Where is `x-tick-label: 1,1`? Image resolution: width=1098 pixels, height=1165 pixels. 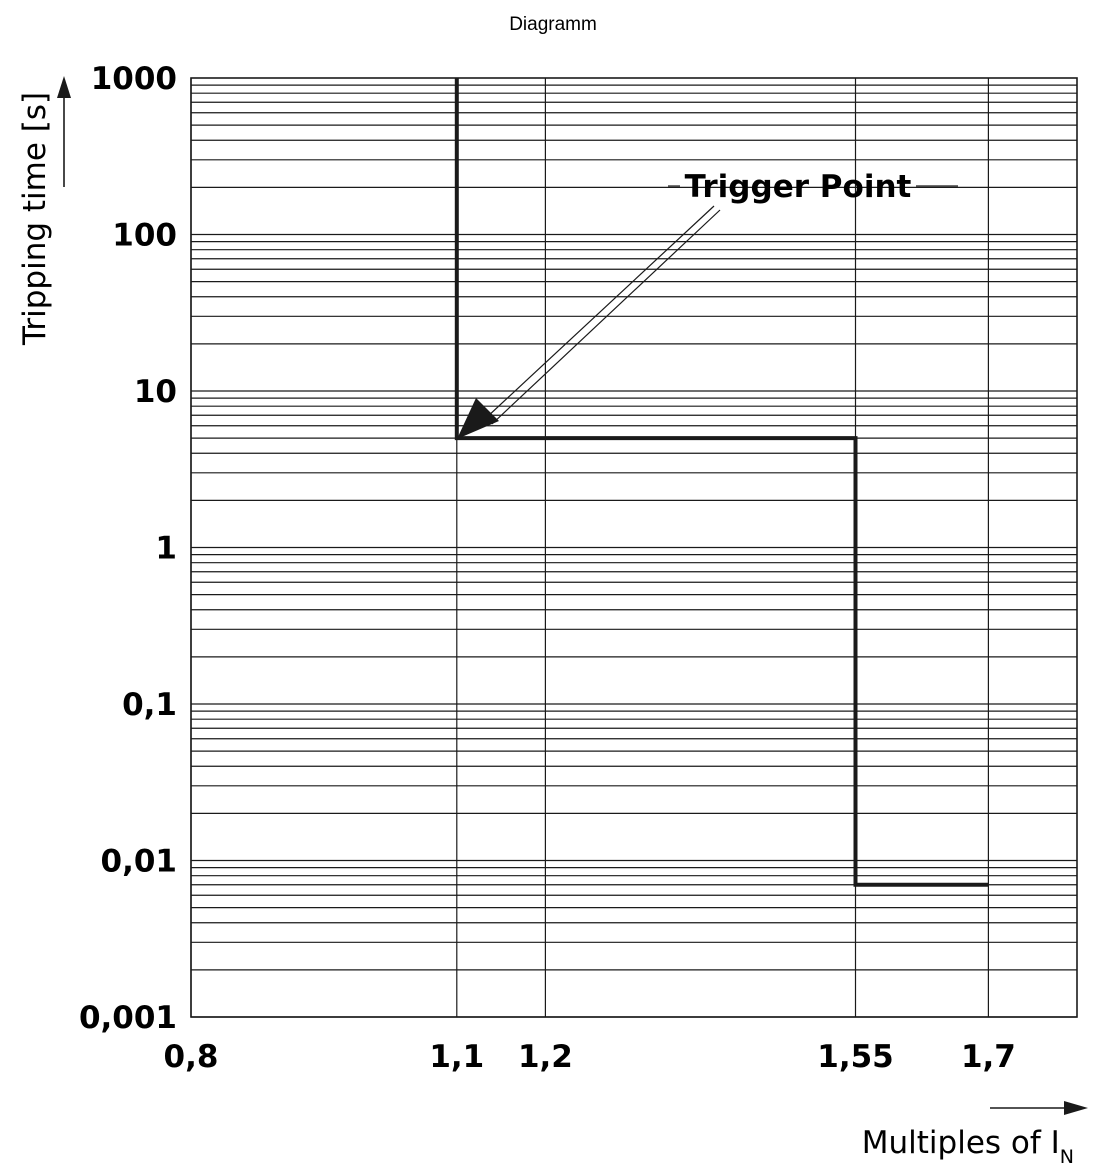
x-tick-label: 1,1 is located at coordinates (456, 1057).